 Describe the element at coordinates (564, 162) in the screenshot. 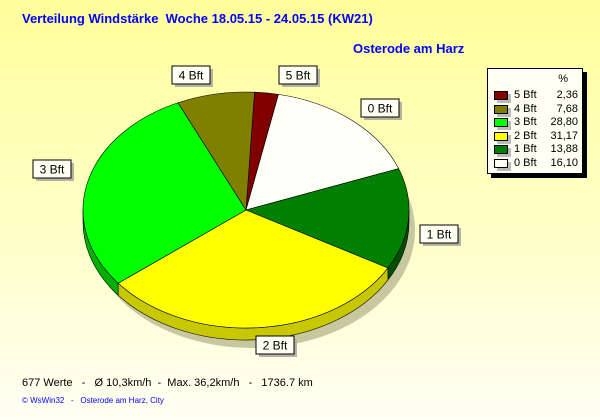

I see `legend-value: 16,10` at that location.